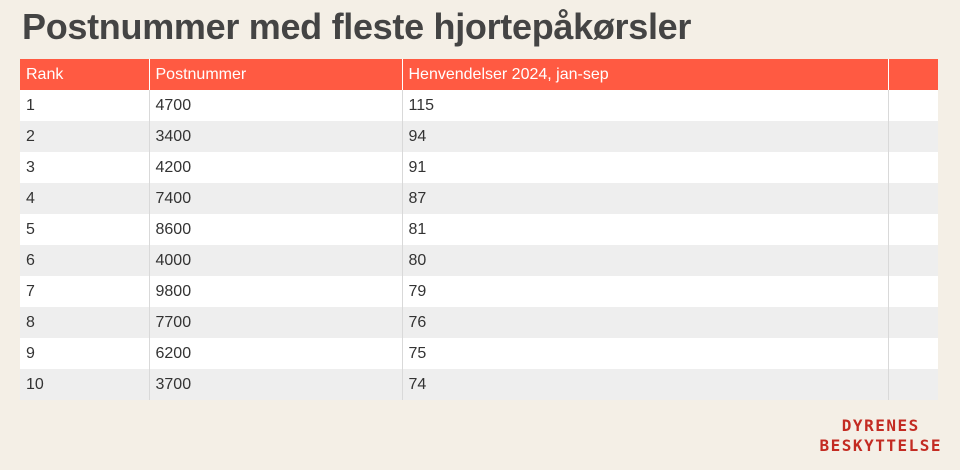 This screenshot has height=470, width=960. I want to click on column-header-postnummer: Postnummer, so click(276, 74).